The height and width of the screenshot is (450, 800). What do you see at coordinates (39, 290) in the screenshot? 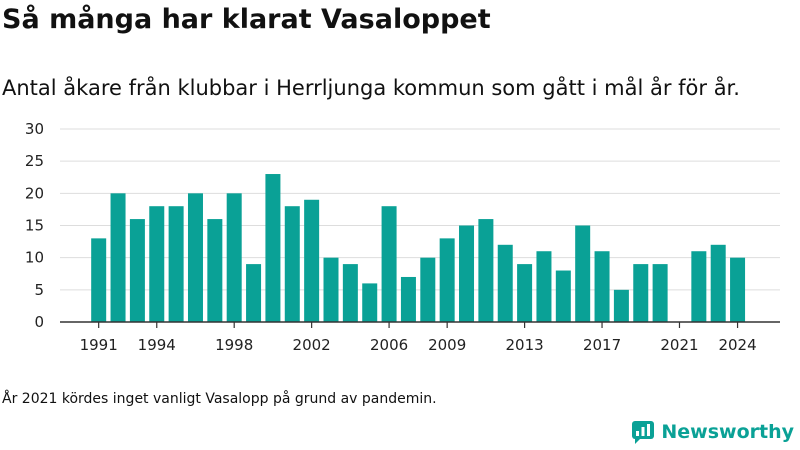
I see `y-tick-label: 5` at bounding box center [39, 290].